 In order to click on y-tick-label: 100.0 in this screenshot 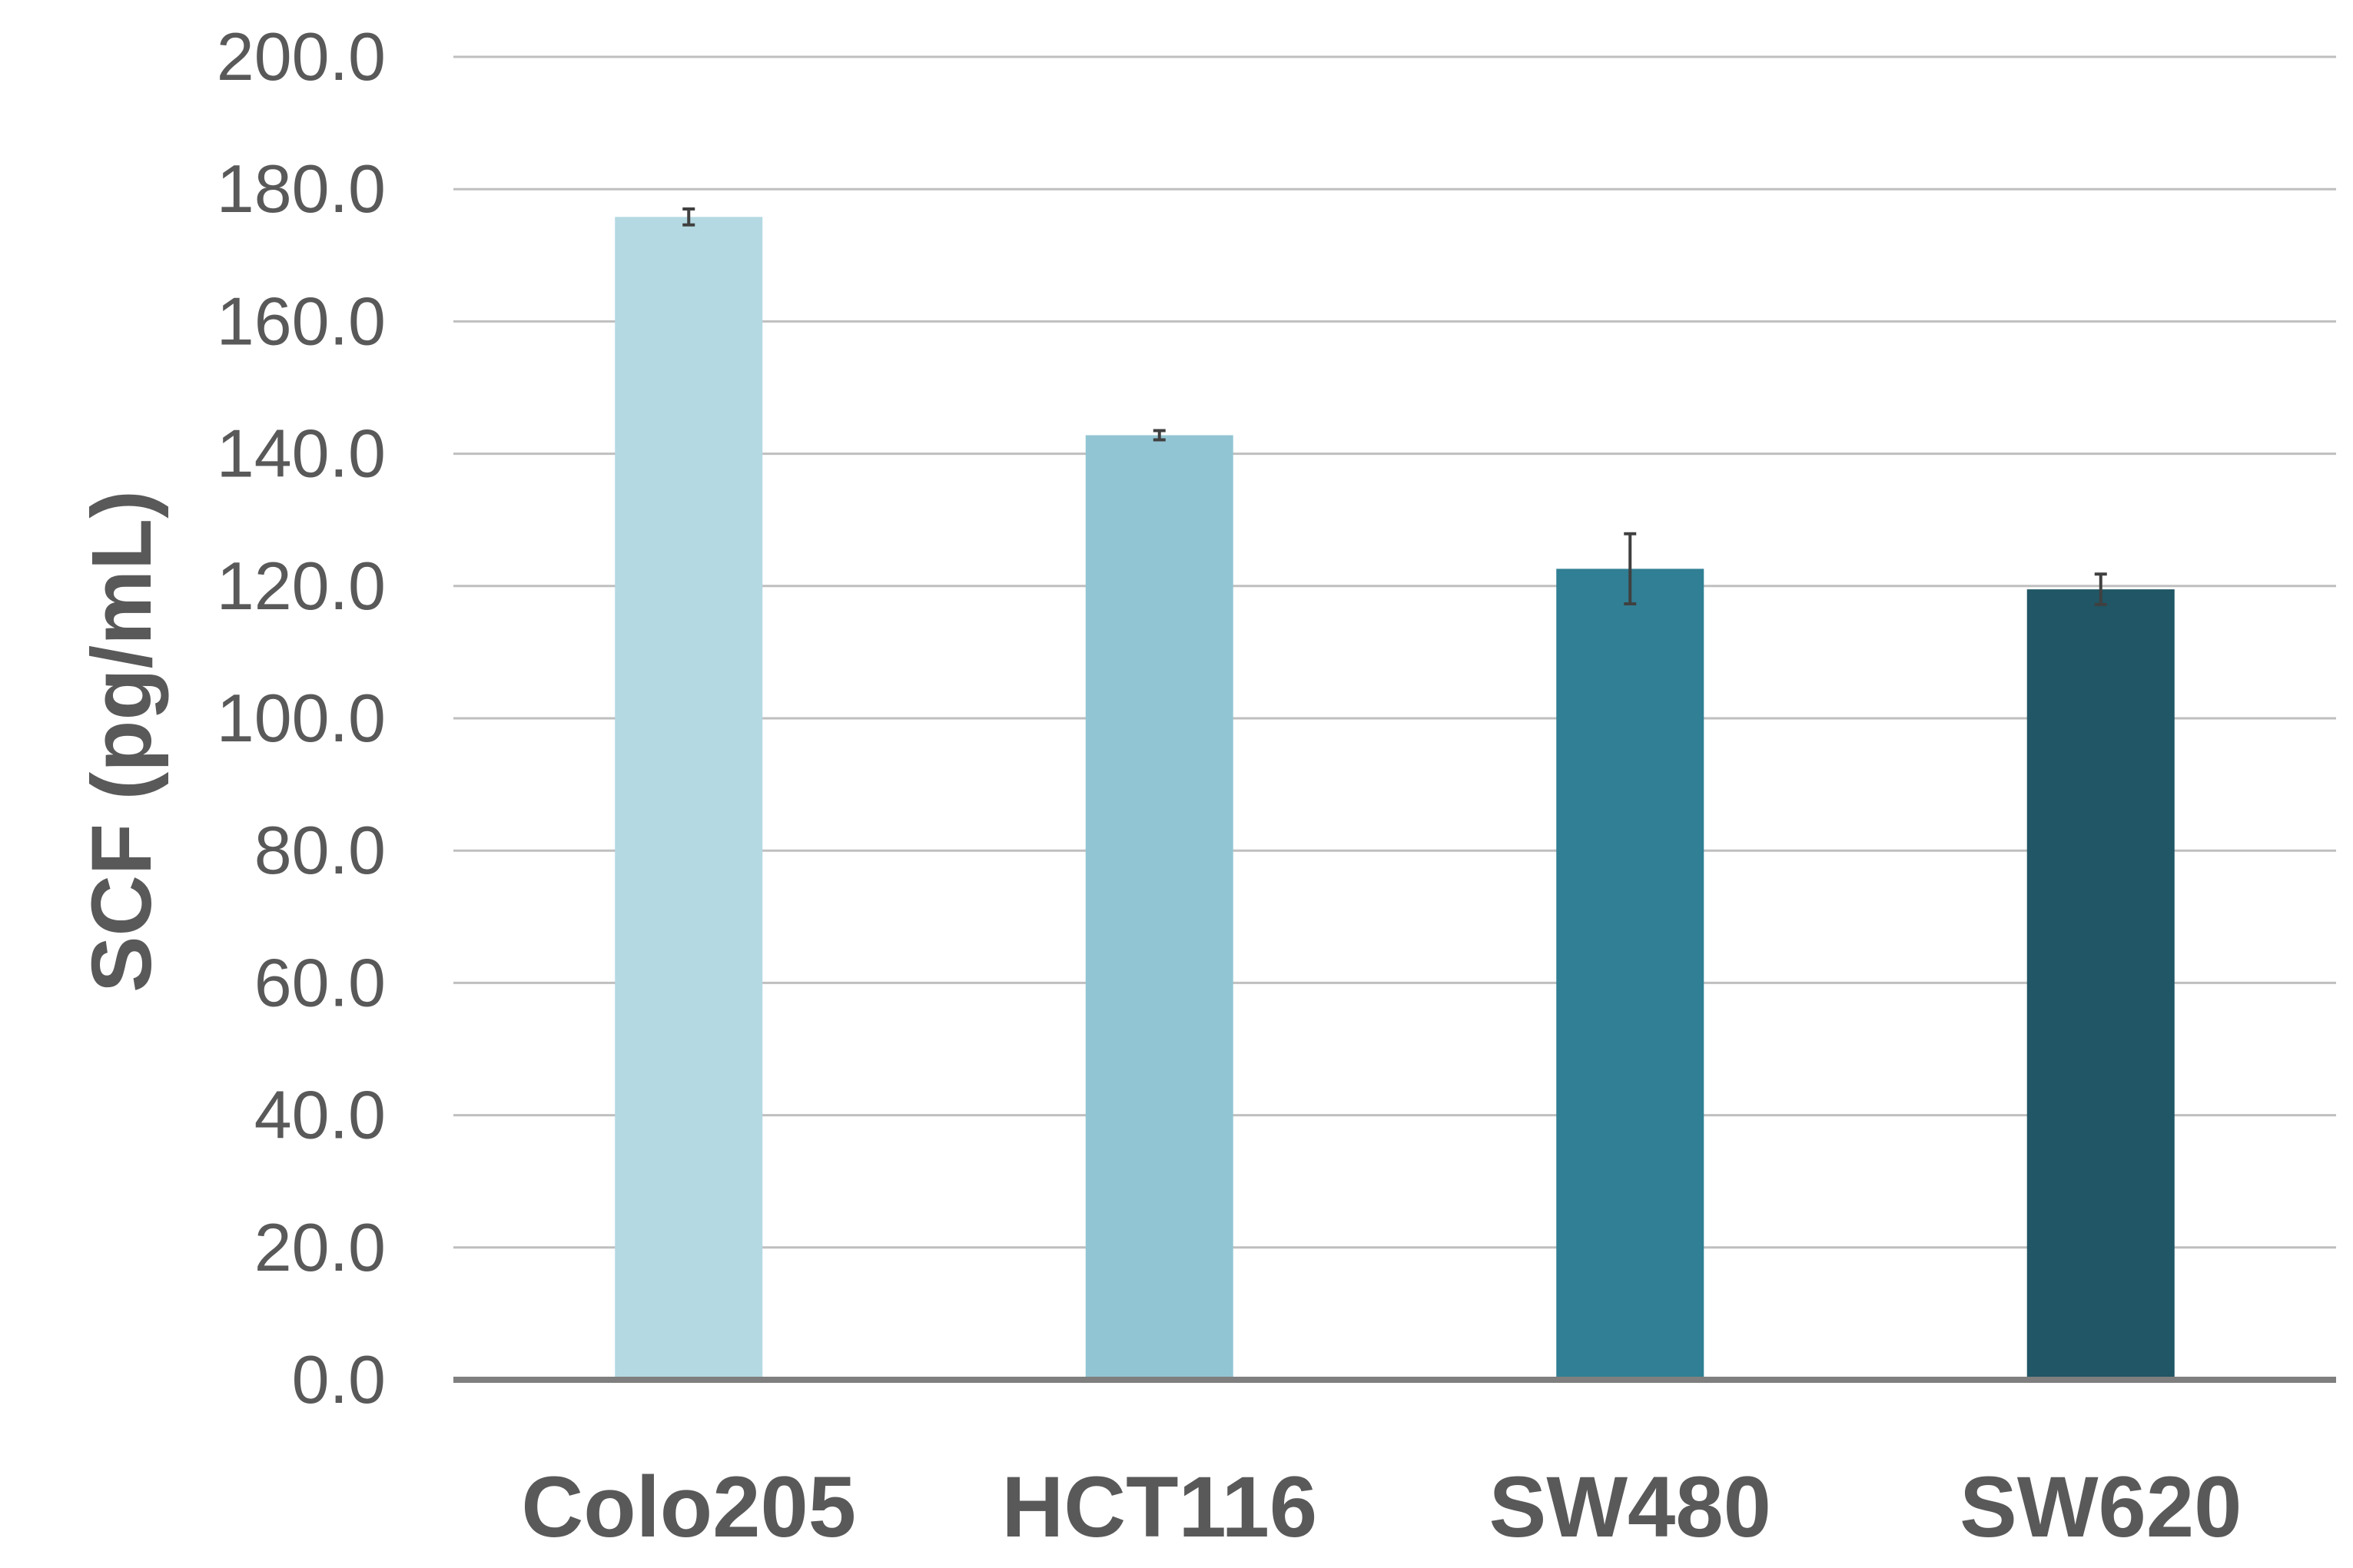, I will do `click(301, 718)`.